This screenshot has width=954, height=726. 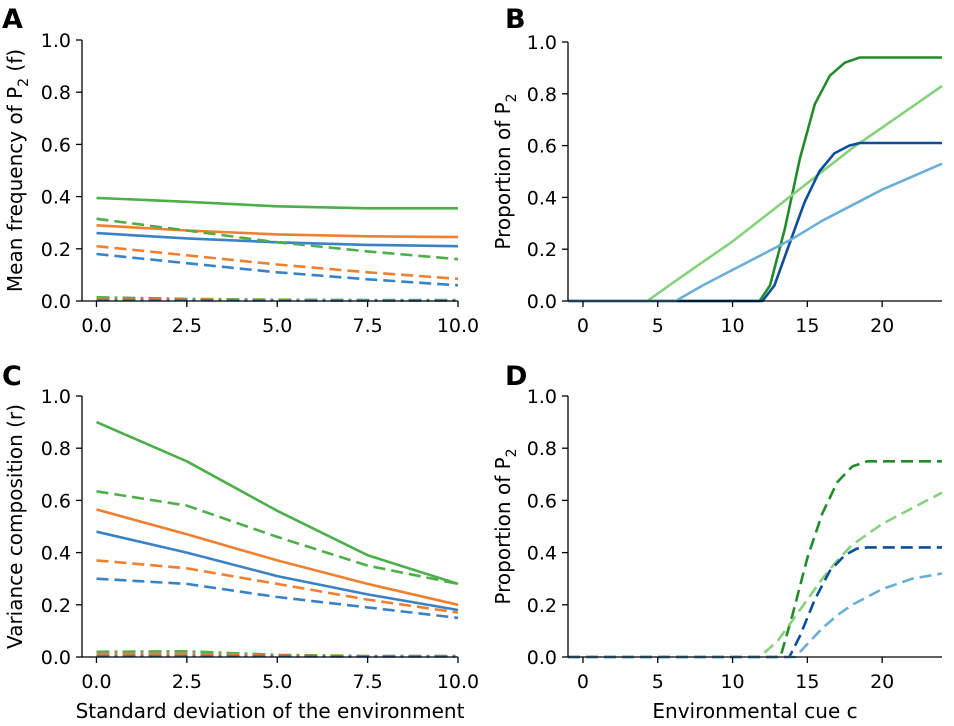 I want to click on series-line-light-blue-solid, so click(x=755, y=232).